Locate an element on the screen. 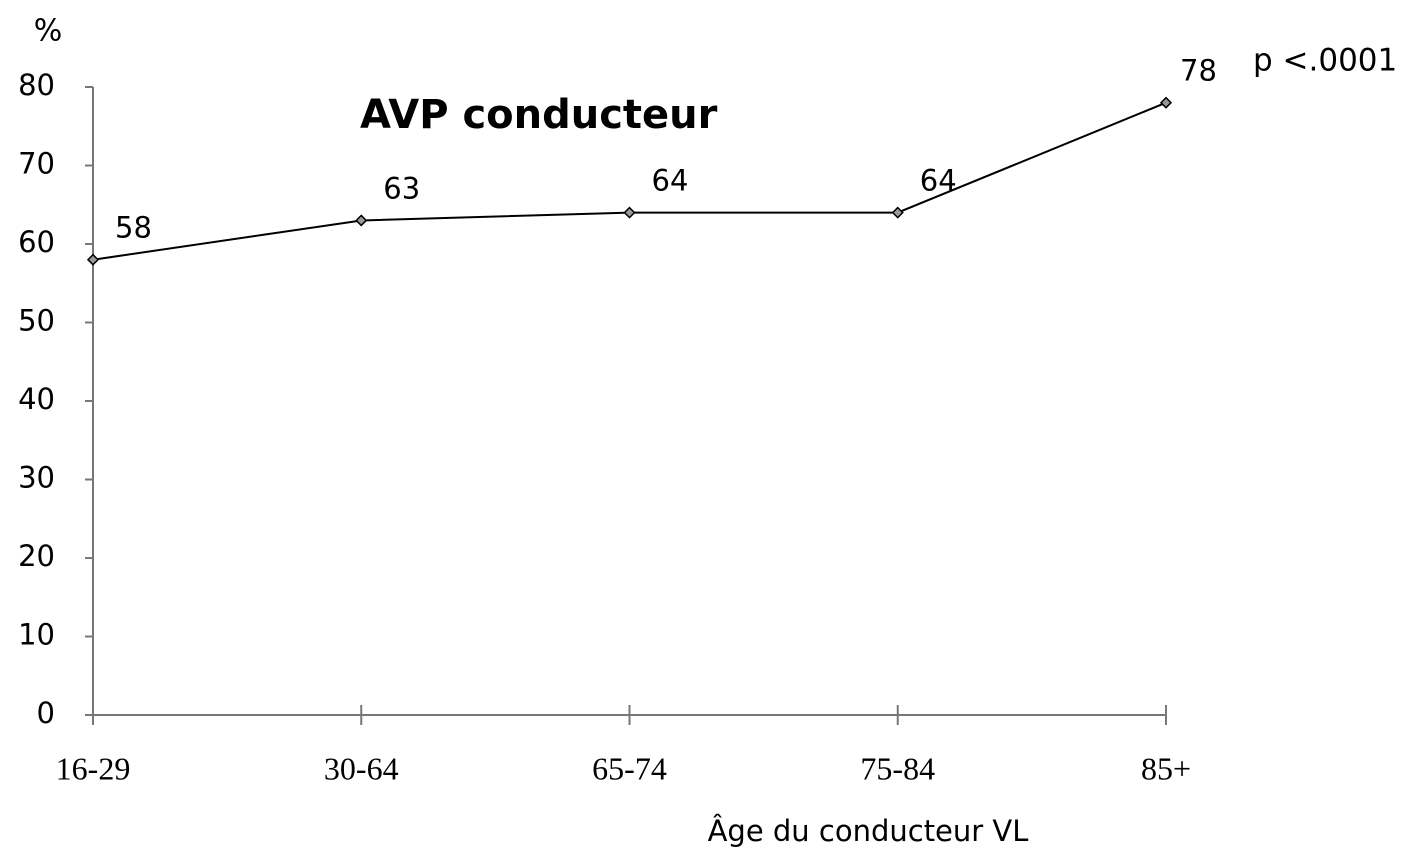 This screenshot has width=1421, height=857. y-tick-label: 80 is located at coordinates (36, 85).